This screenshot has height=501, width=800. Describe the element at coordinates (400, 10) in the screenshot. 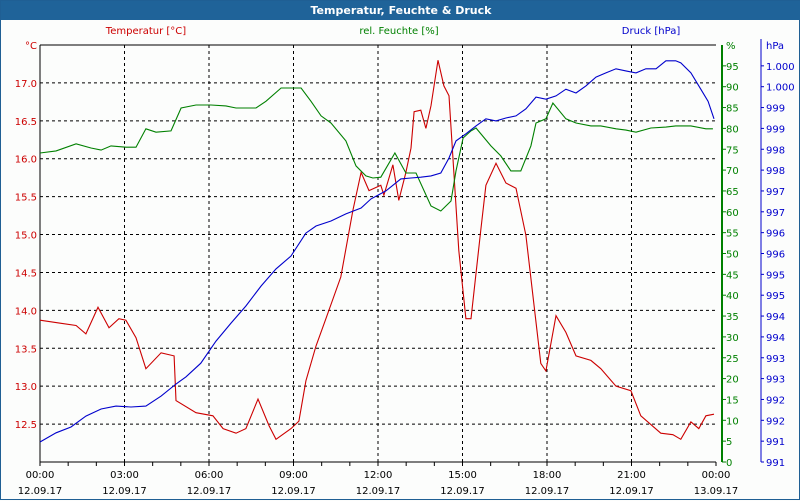

I see `window-title: Temperatur, Feuchte & Druck` at that location.